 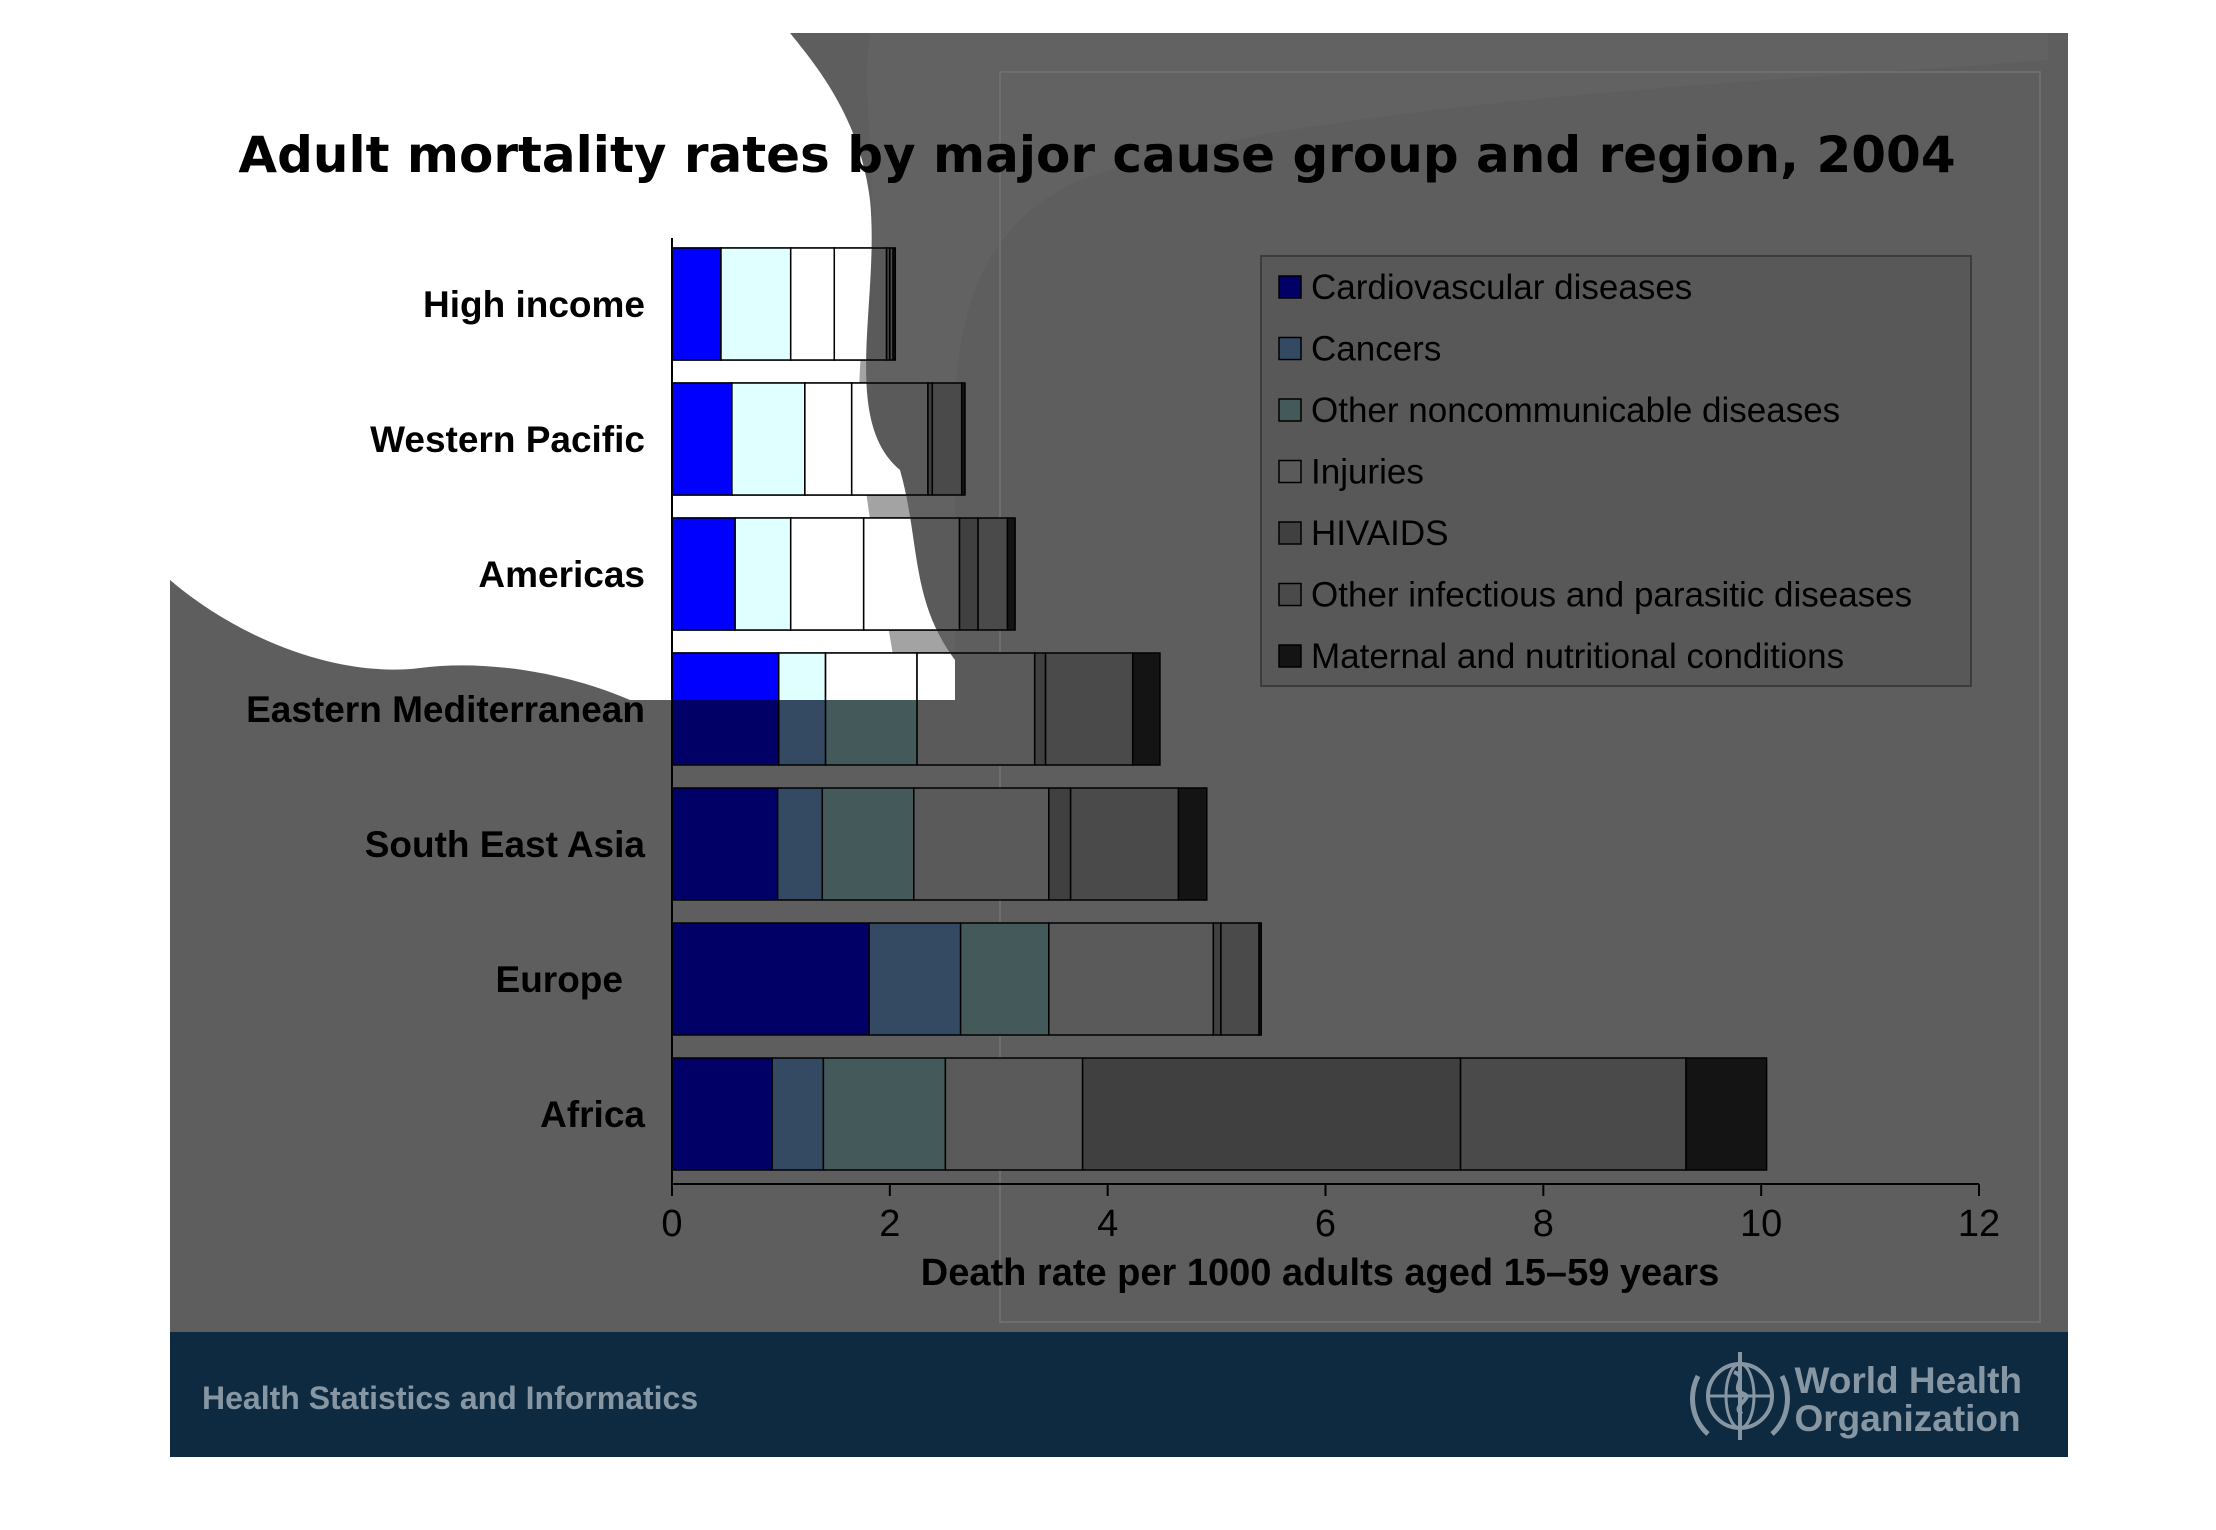 What do you see at coordinates (1575, 410) in the screenshot?
I see `legend-label: Other noncommunicable diseases` at bounding box center [1575, 410].